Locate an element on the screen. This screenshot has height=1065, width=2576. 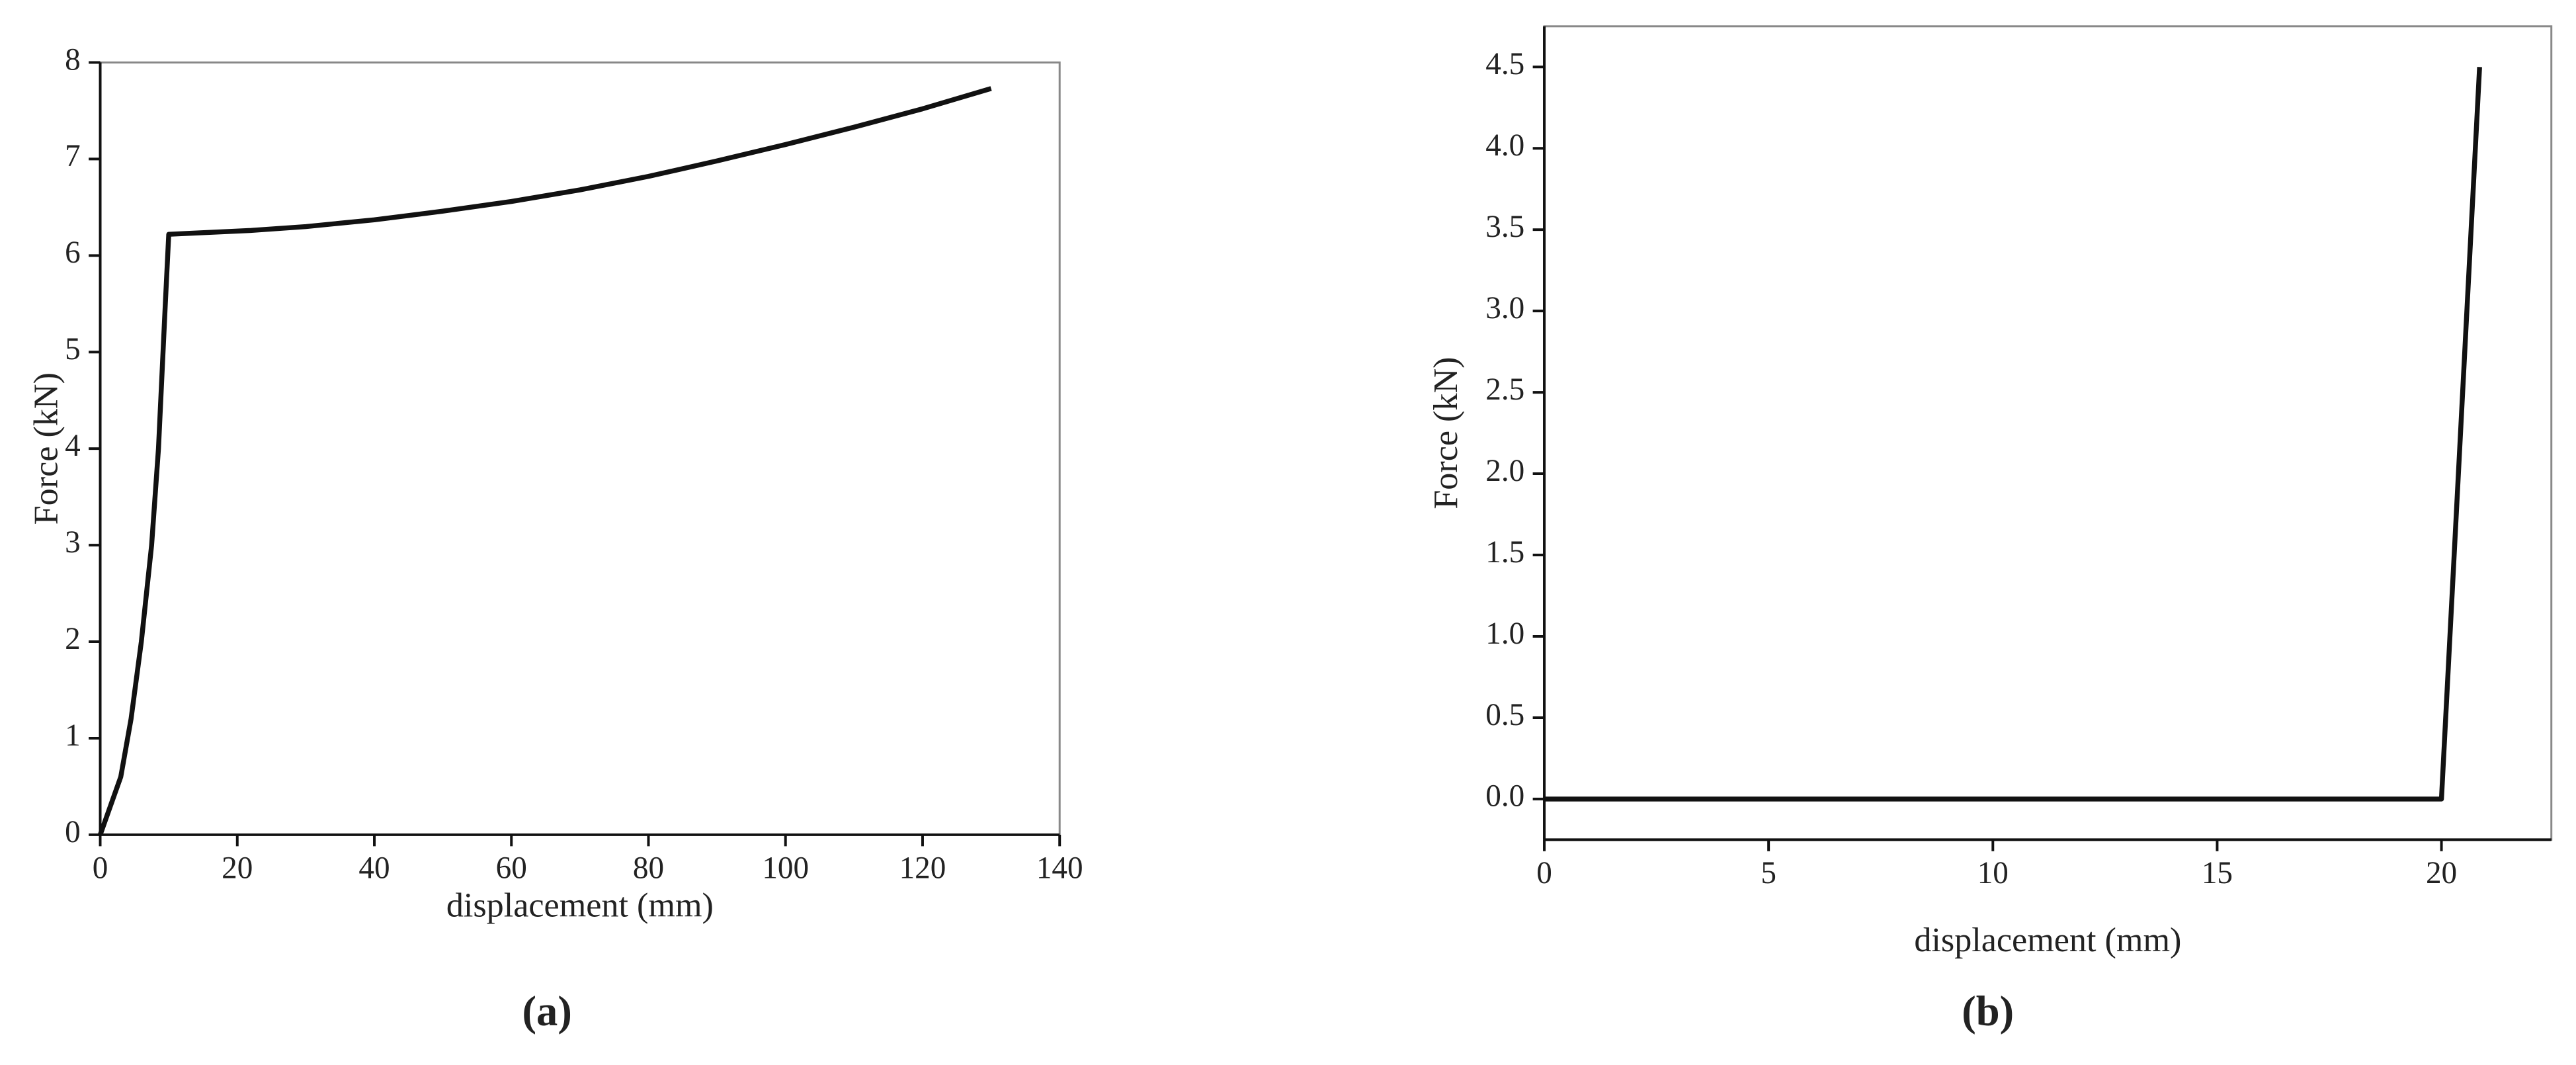
y-tick-label: 0.5 is located at coordinates (1504, 715).